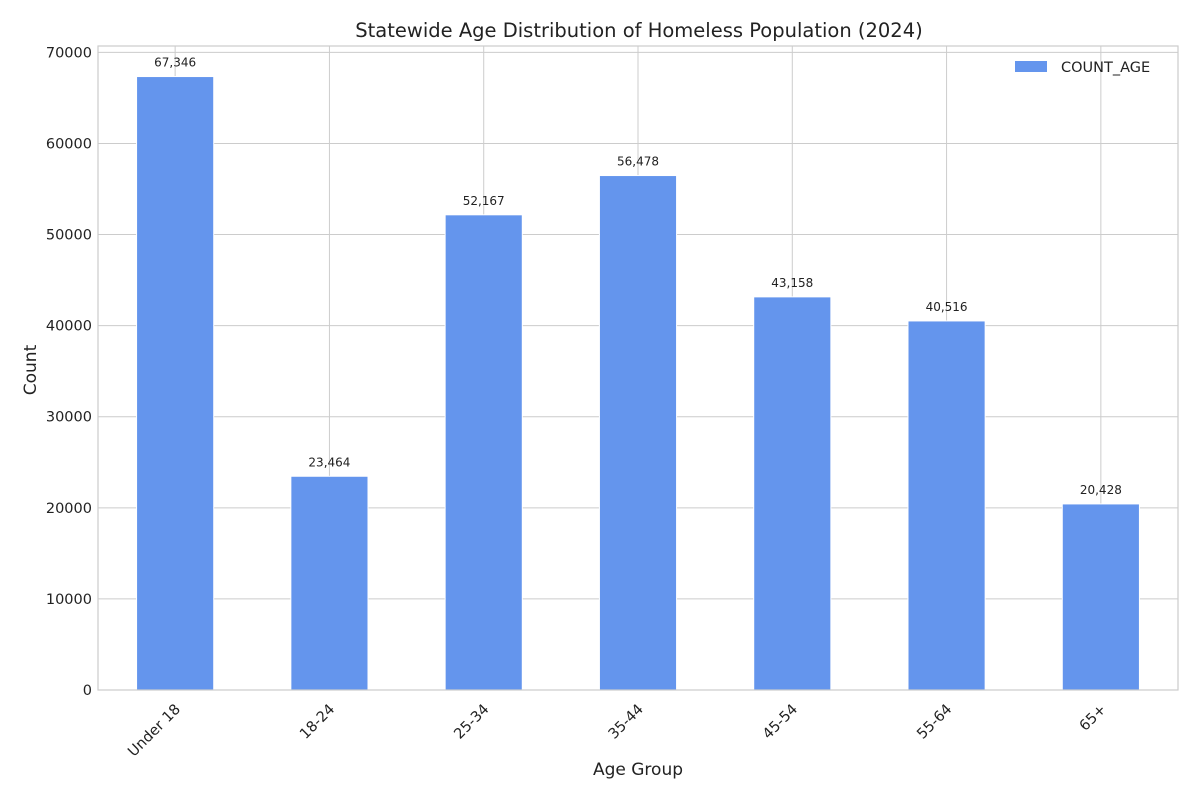 Image resolution: width=1200 pixels, height=804 pixels. I want to click on y-axis-label: Count, so click(31, 369).